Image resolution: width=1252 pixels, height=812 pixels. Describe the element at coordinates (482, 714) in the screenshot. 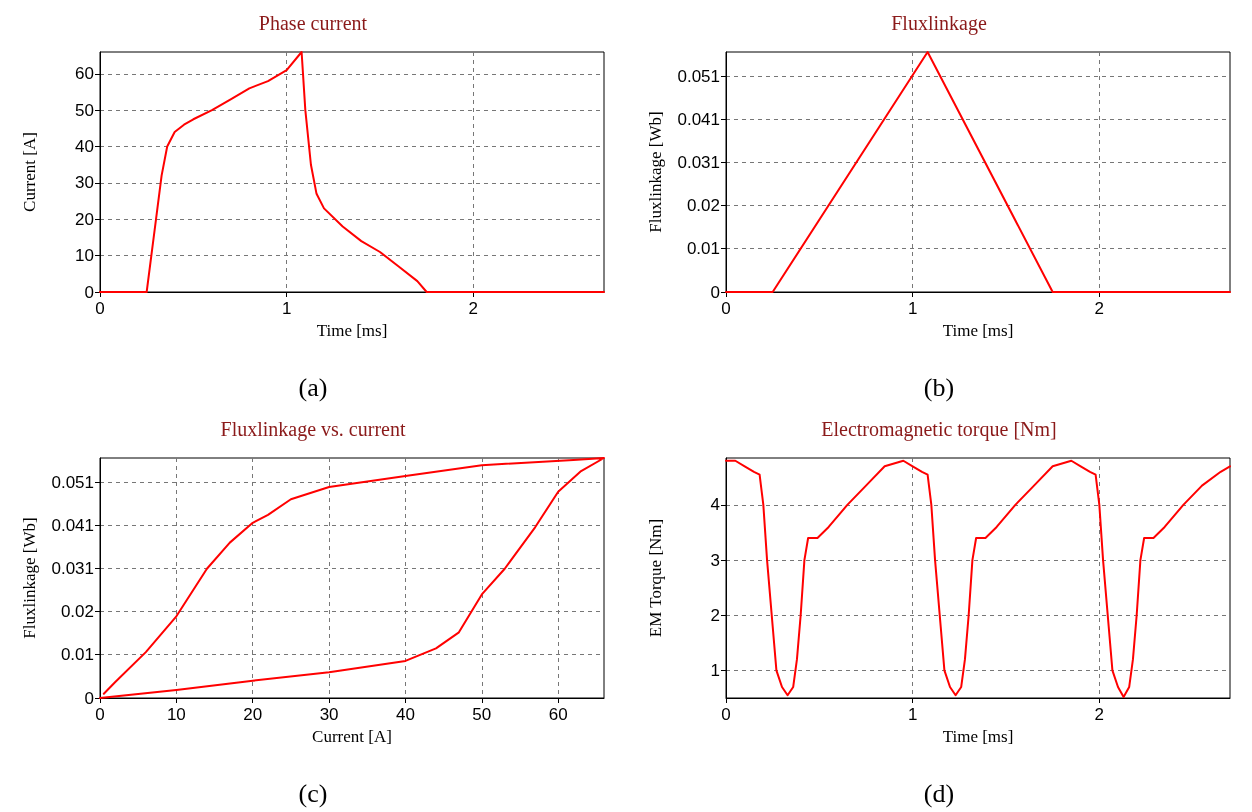

I see `x-tick-label: 50` at that location.